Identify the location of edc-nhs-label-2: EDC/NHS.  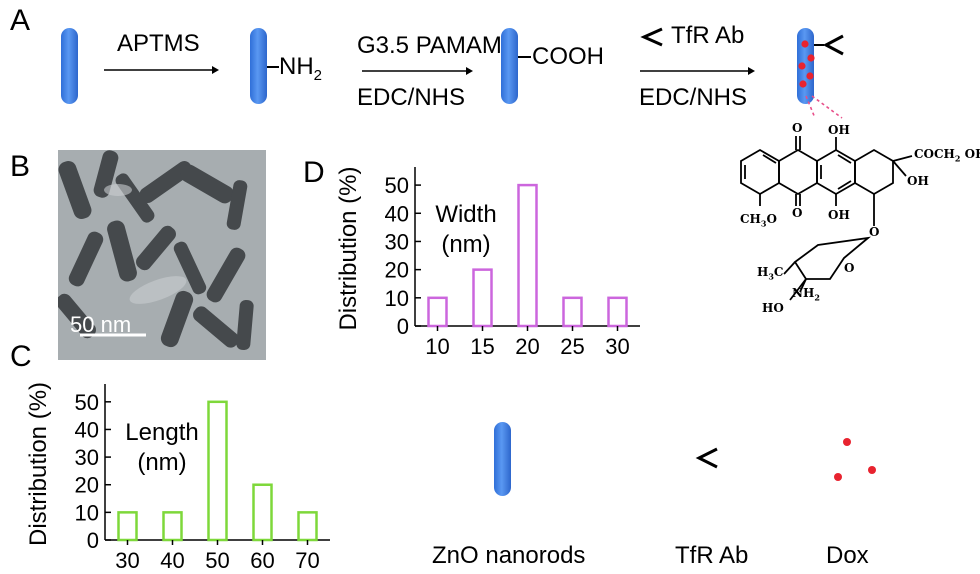
(693, 97).